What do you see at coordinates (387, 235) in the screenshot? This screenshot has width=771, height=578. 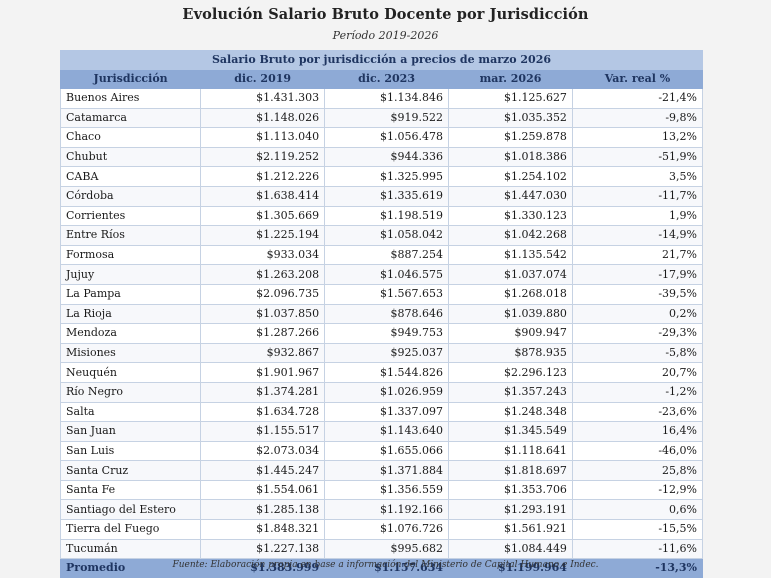 I see `cell-dic-2023: $1.058.042` at bounding box center [387, 235].